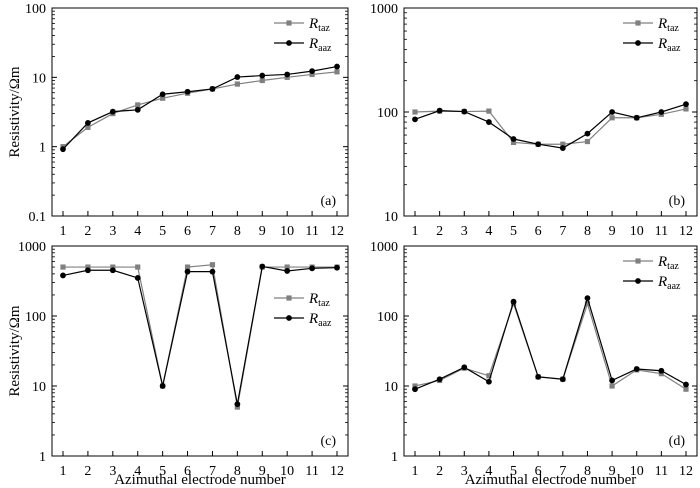 Image resolution: width=700 pixels, height=488 pixels. What do you see at coordinates (32, 247) in the screenshot?
I see `y-tick-label: 1000` at bounding box center [32, 247].